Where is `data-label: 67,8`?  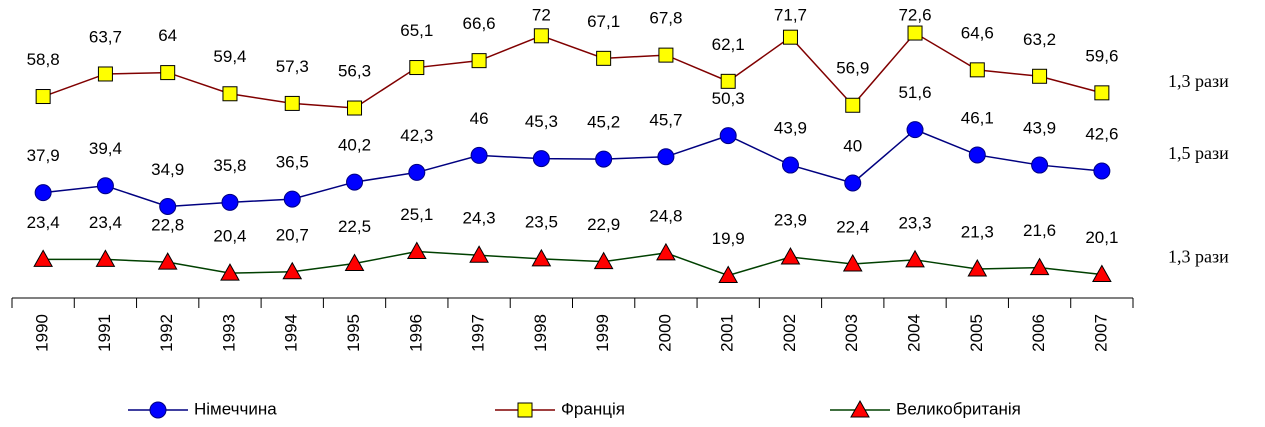
data-label: 67,8 is located at coordinates (665, 18).